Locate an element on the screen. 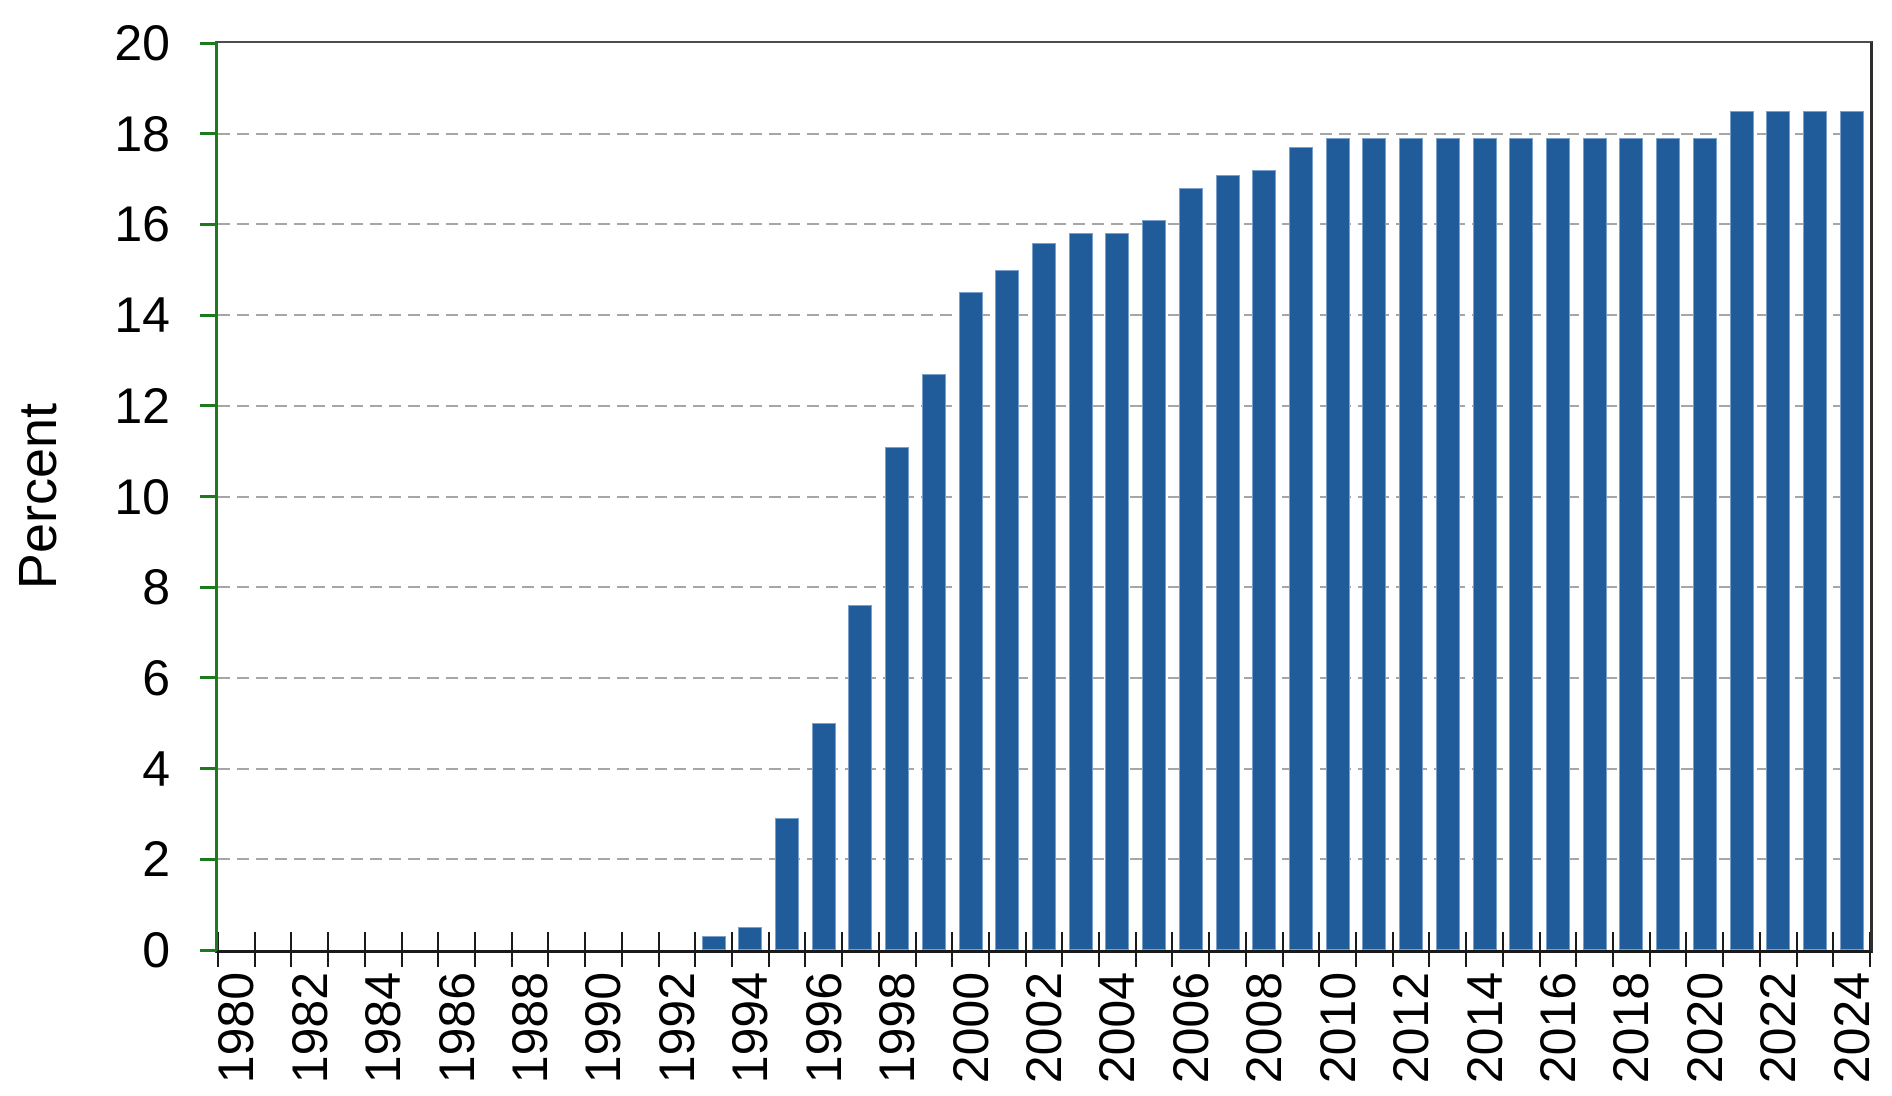 Image resolution: width=1892 pixels, height=1096 pixels. y-tick-label: 4 is located at coordinates (156, 768).